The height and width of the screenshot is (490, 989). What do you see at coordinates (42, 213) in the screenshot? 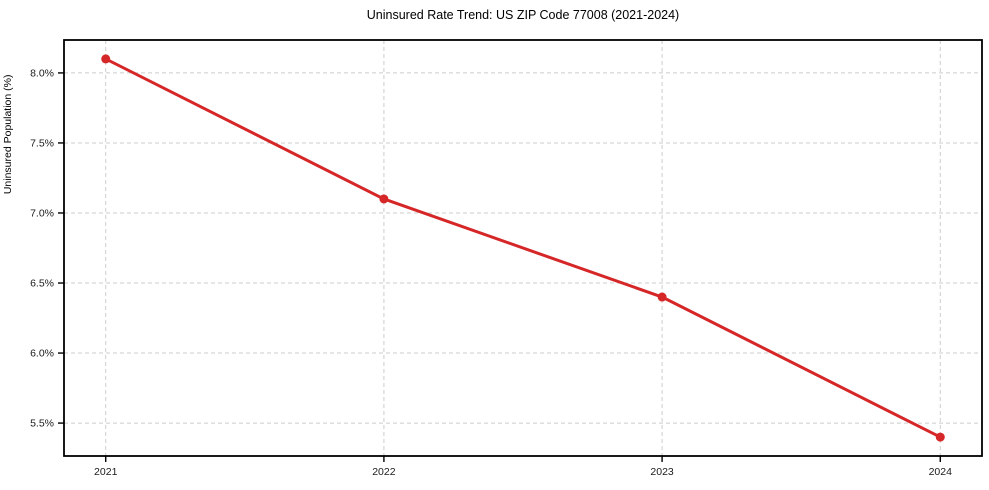
I see `y-tick-label: 7.0%` at bounding box center [42, 213].